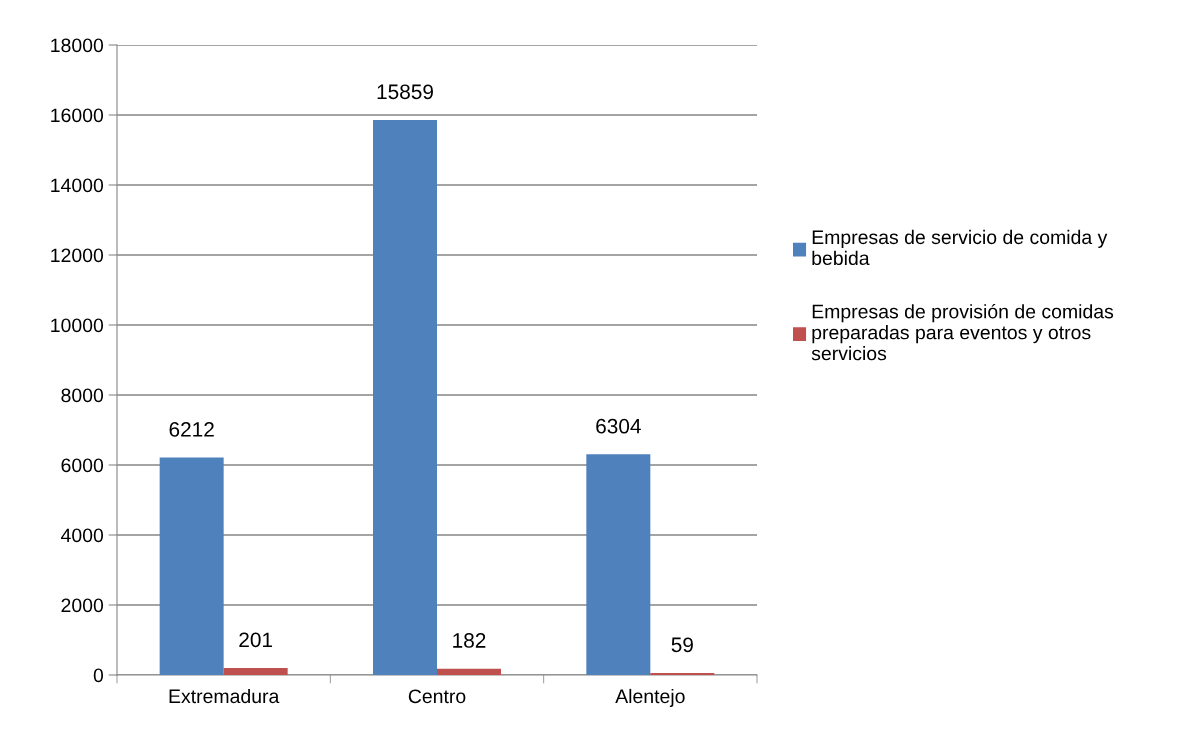 The width and height of the screenshot is (1198, 731). Describe the element at coordinates (77, 185) in the screenshot. I see `y-tick-label: 14000` at that location.